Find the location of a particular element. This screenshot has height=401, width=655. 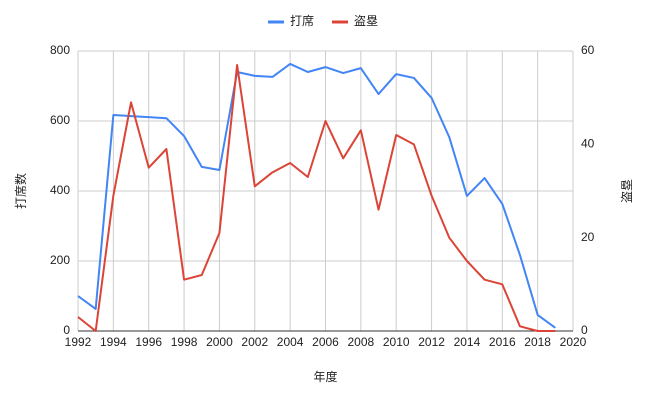

x-tick-label: 2018 is located at coordinates (537, 342).